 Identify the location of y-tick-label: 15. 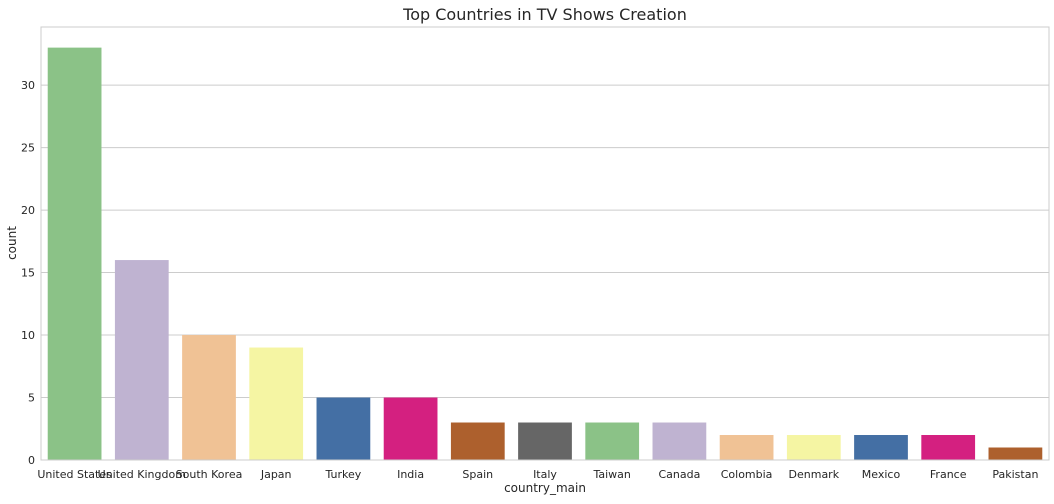
(28, 273).